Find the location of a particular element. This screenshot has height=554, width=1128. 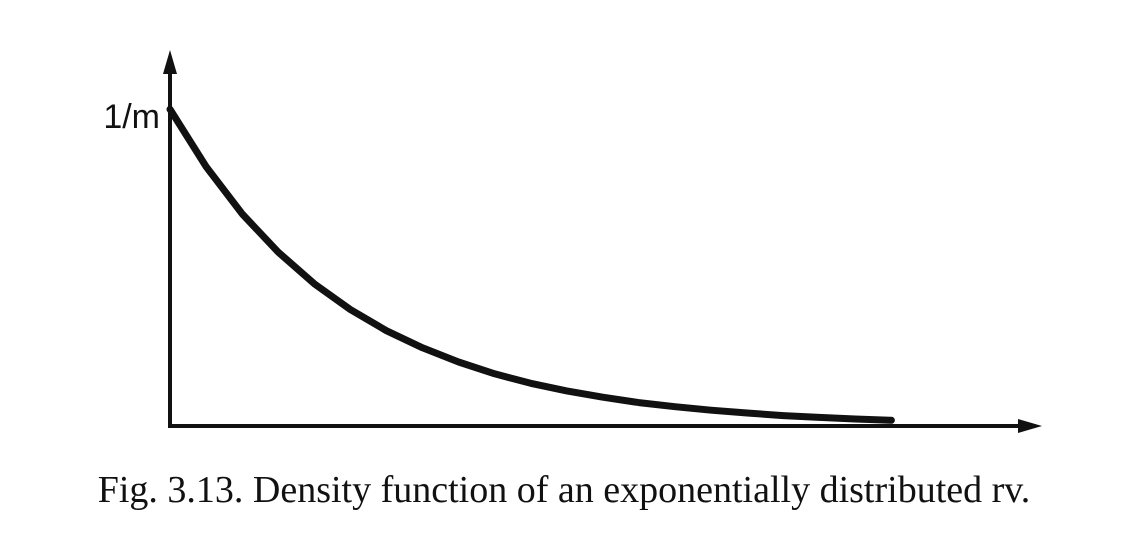

y-axis-arrow is located at coordinates (170, 62).